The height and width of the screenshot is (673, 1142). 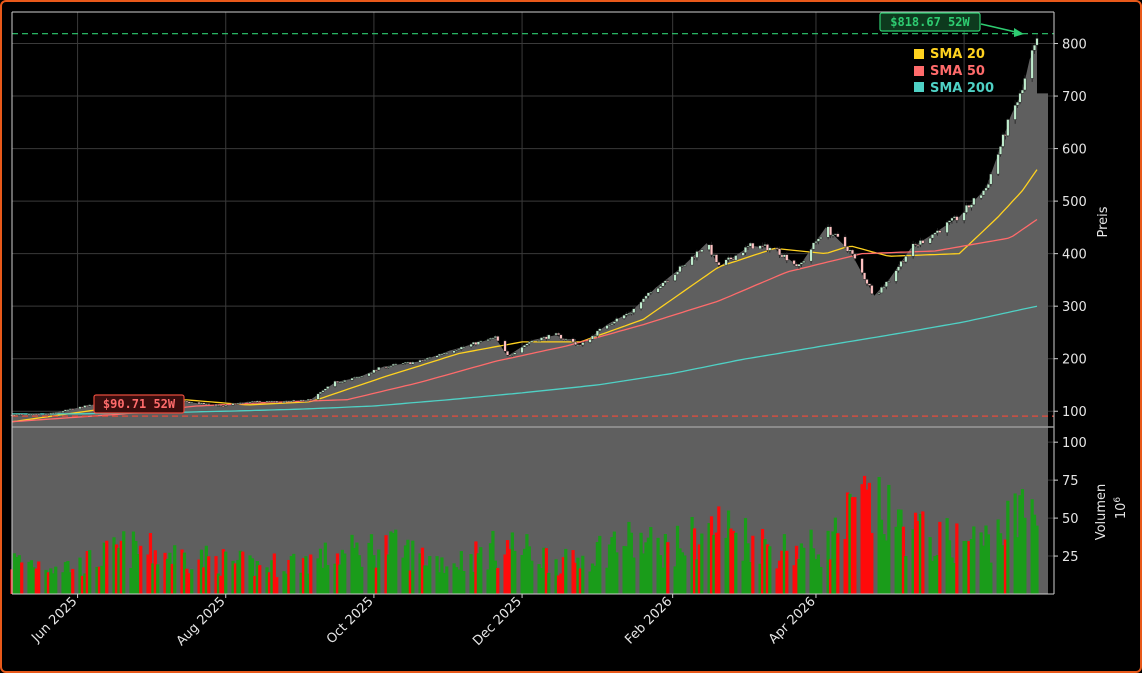 I want to click on high-52w-box, so click(x=930, y=22).